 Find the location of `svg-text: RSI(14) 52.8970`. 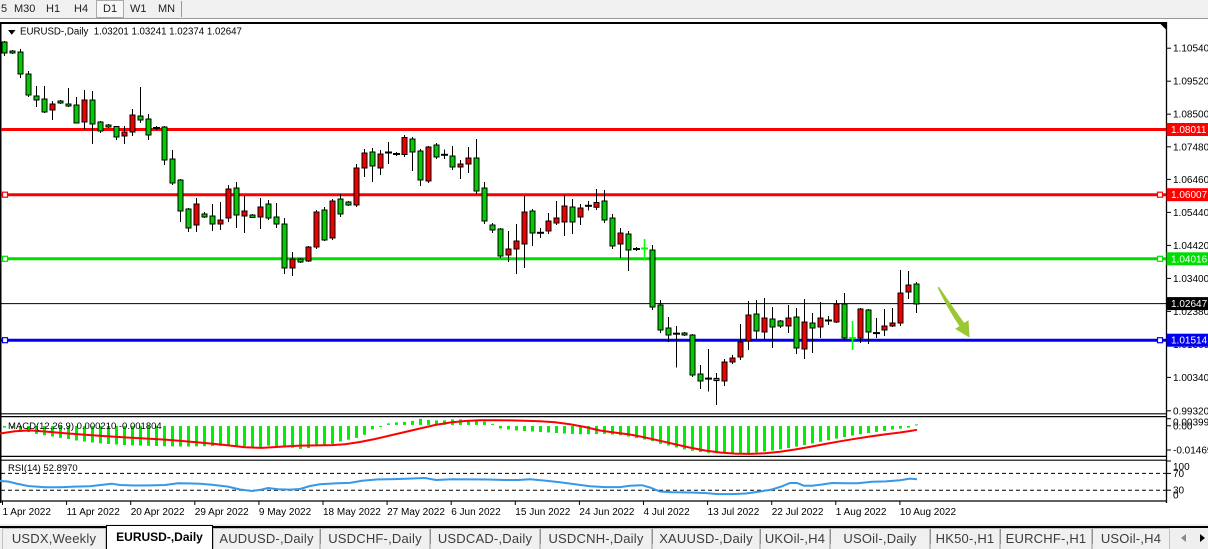

svg-text: RSI(14) 52.8970 is located at coordinates (43, 468).